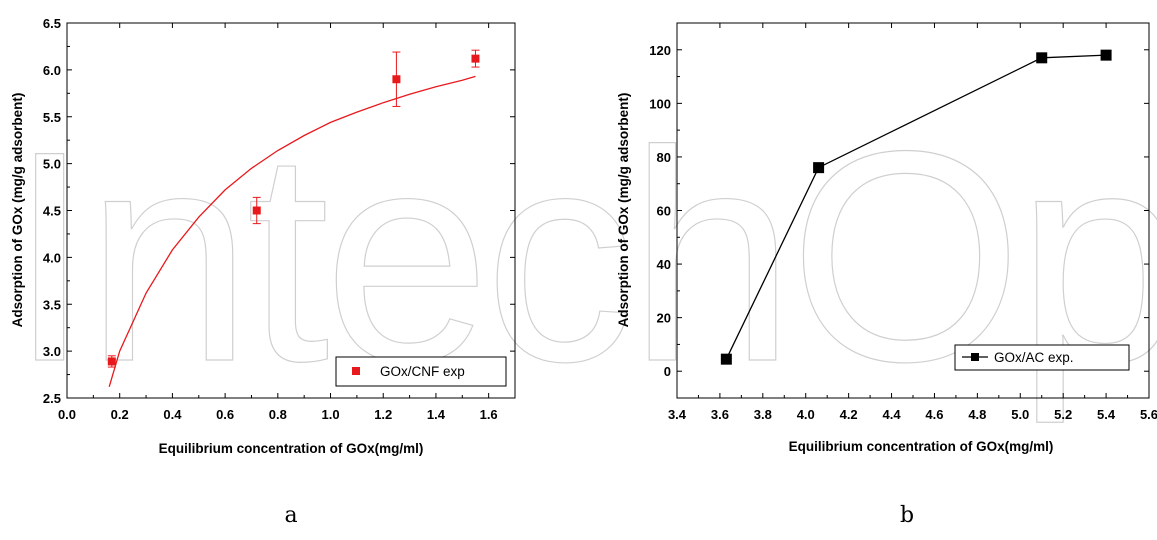 The height and width of the screenshot is (540, 1157). What do you see at coordinates (120, 414) in the screenshot?
I see `chart-a-x-tick-label: 0.2` at bounding box center [120, 414].